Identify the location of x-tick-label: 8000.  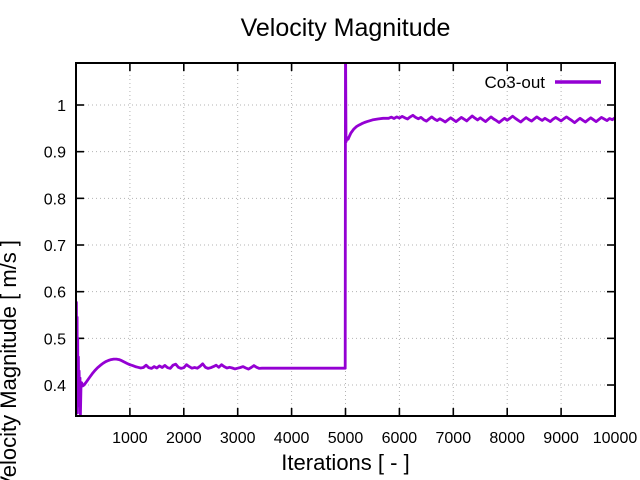
(507, 438).